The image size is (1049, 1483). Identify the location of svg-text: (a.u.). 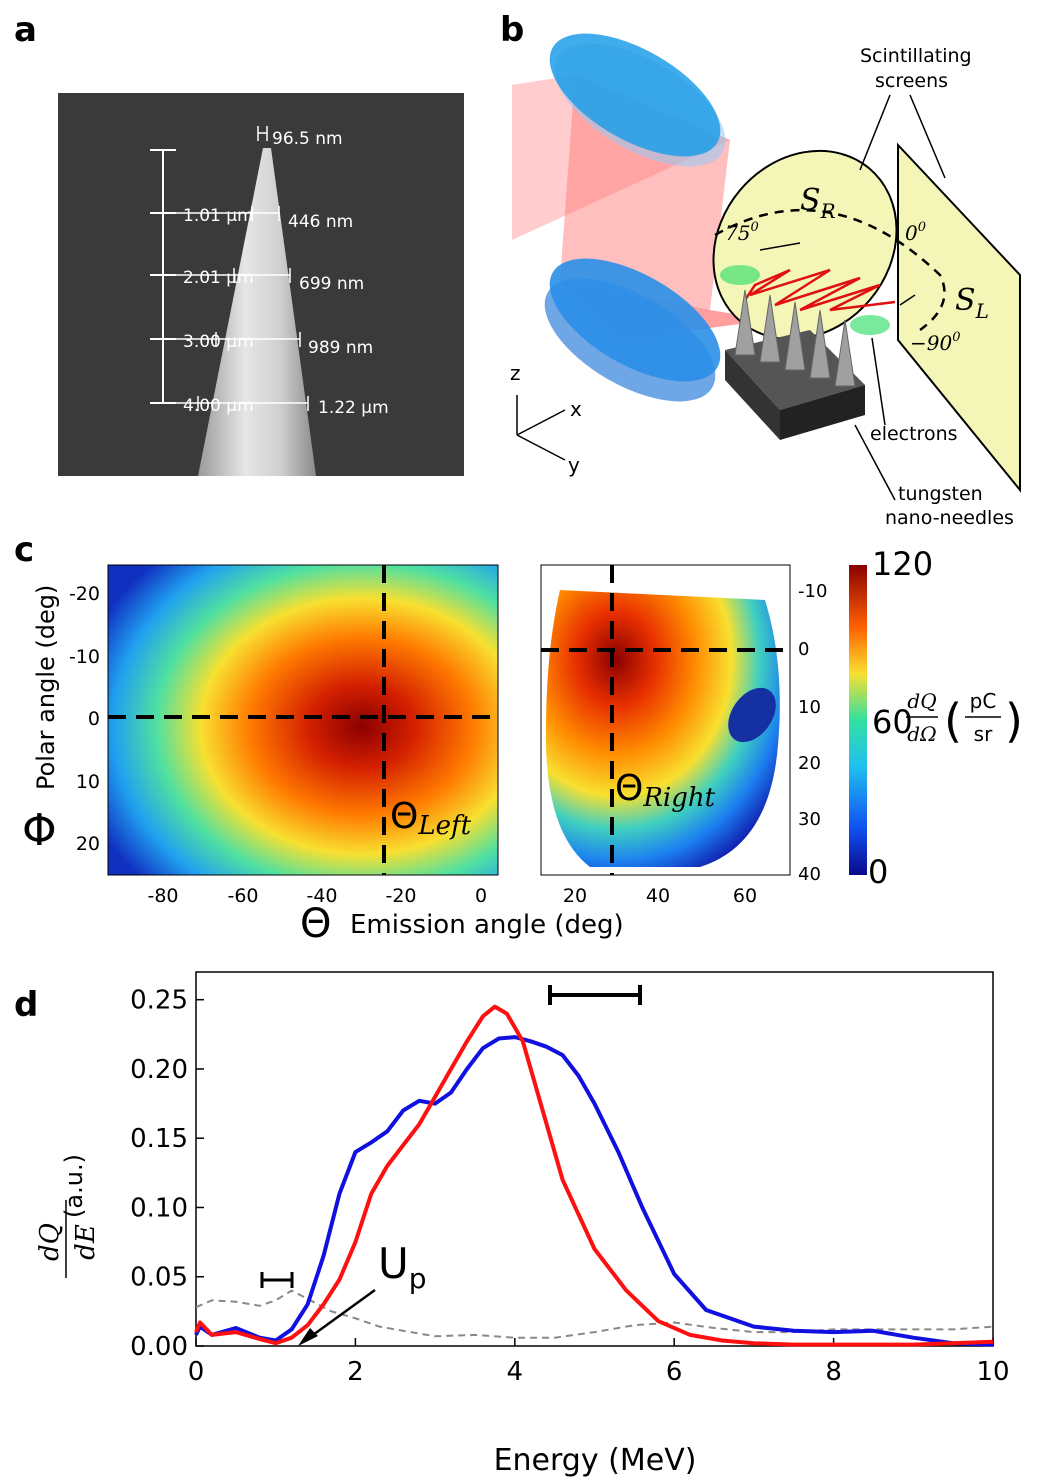
(74, 1186).